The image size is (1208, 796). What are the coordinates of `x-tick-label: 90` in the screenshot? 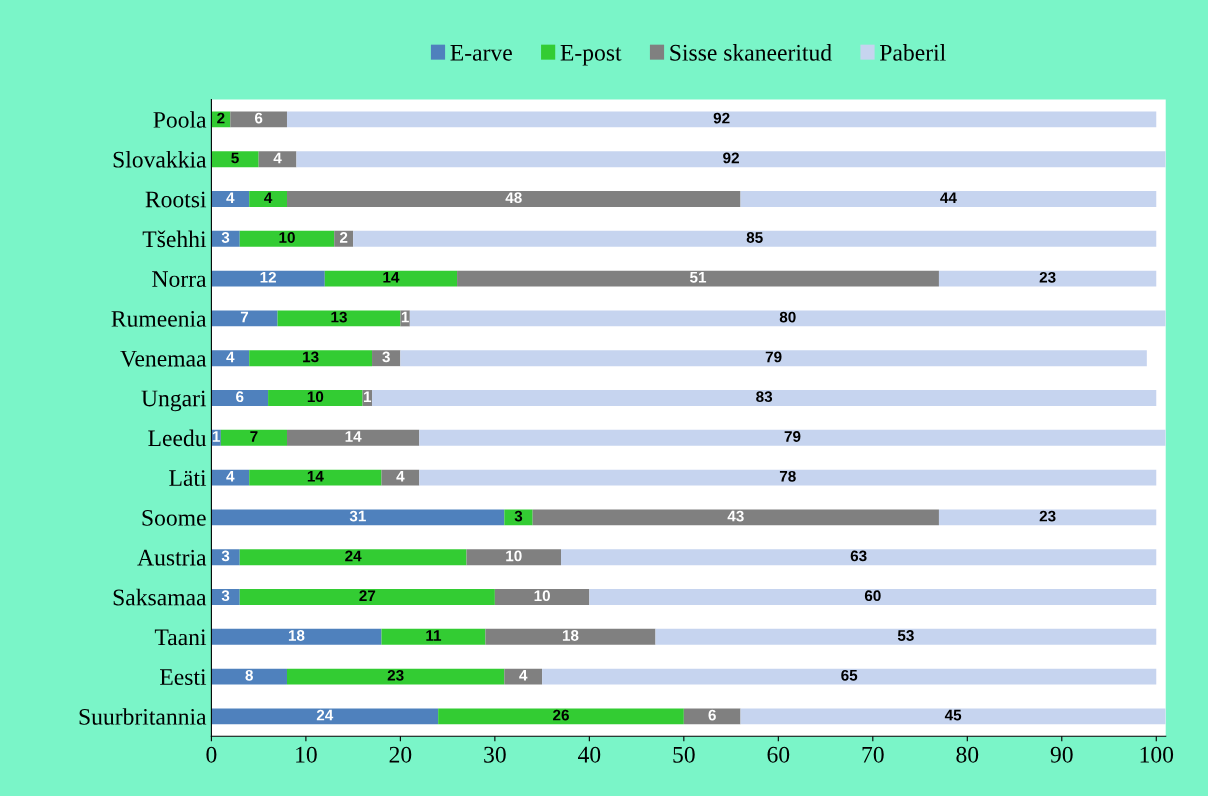 It's located at (1061, 754).